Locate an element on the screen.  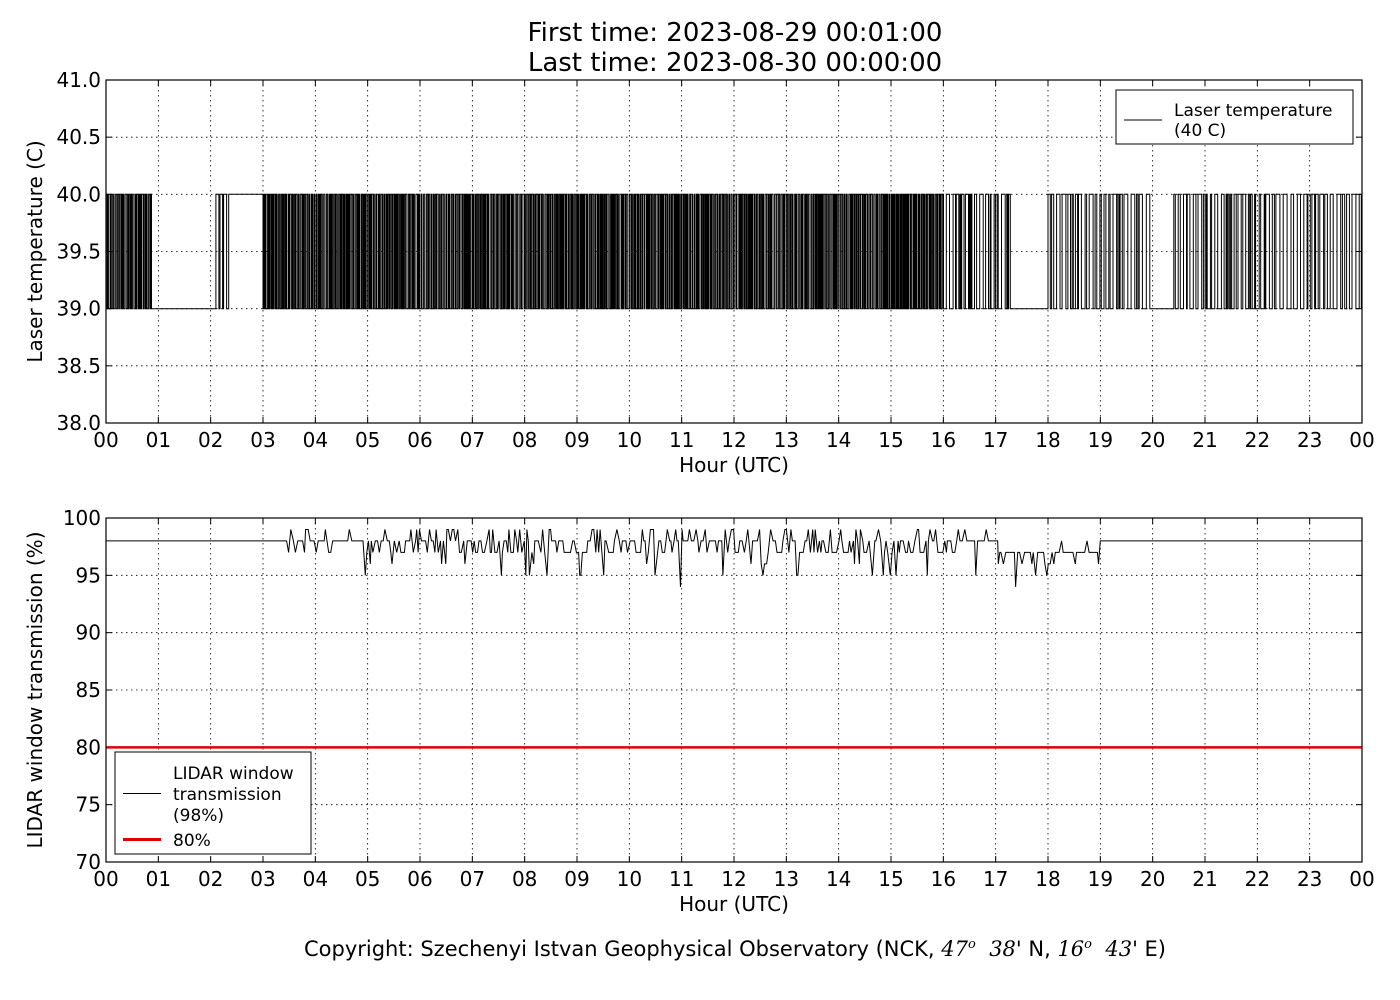
laser-temperature-line is located at coordinates (733, 251).